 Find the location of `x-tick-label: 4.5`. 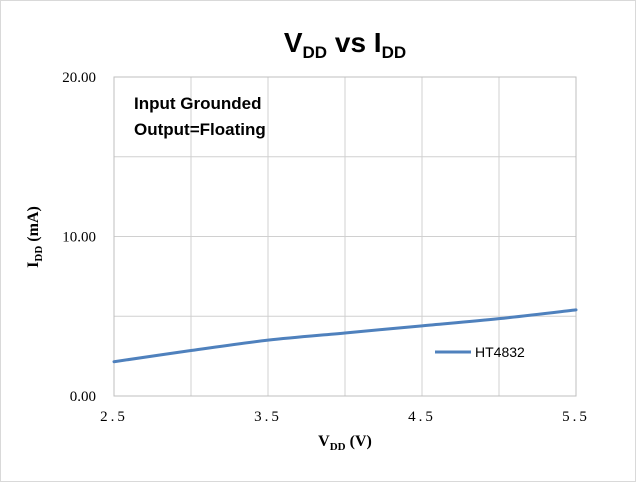

x-tick-label: 4.5 is located at coordinates (422, 417).